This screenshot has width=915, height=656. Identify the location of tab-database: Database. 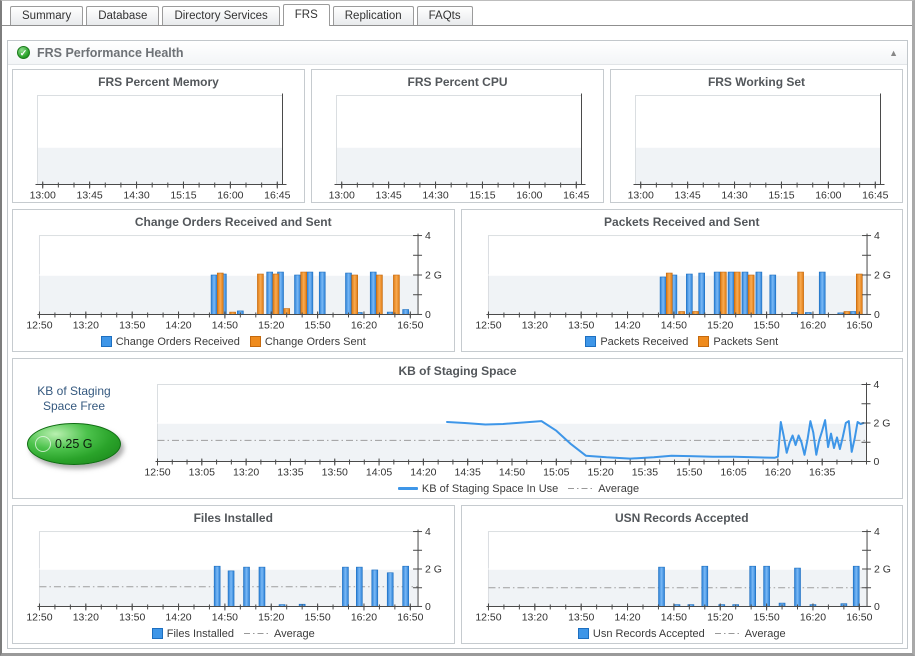
(123, 15).